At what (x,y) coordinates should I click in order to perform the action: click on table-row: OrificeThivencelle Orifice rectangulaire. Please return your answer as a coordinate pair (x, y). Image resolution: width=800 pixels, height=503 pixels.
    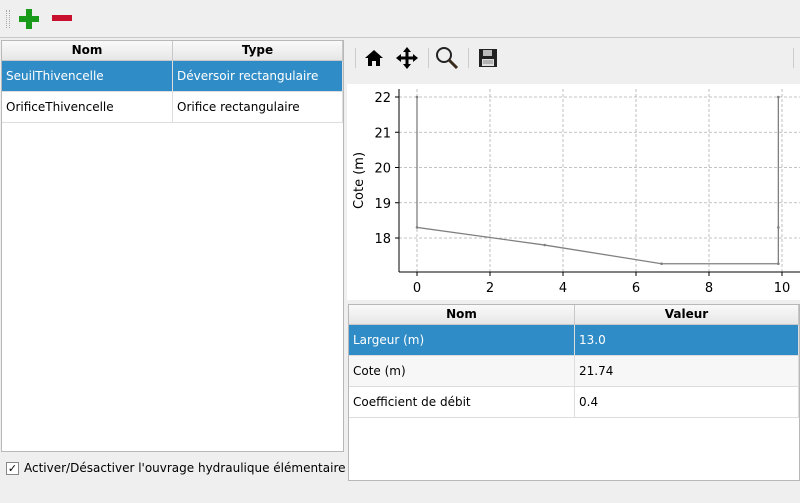
    Looking at the image, I should click on (172, 107).